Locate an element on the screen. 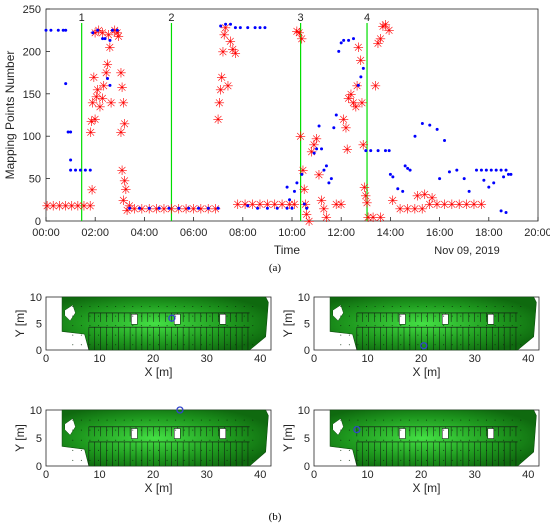  x-tick-label: 30 is located at coordinates (475, 359).